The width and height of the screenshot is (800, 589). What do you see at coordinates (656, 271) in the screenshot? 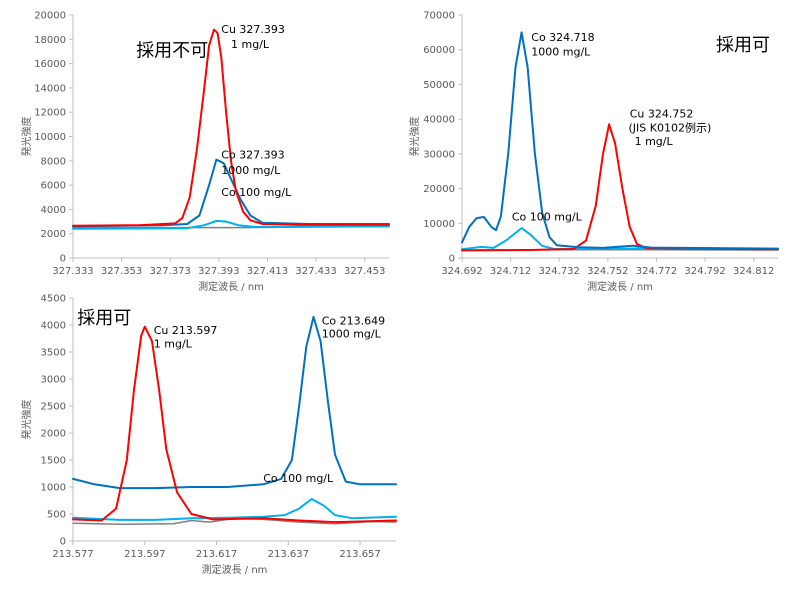
I see `x-tick-label: 324.772` at bounding box center [656, 271].